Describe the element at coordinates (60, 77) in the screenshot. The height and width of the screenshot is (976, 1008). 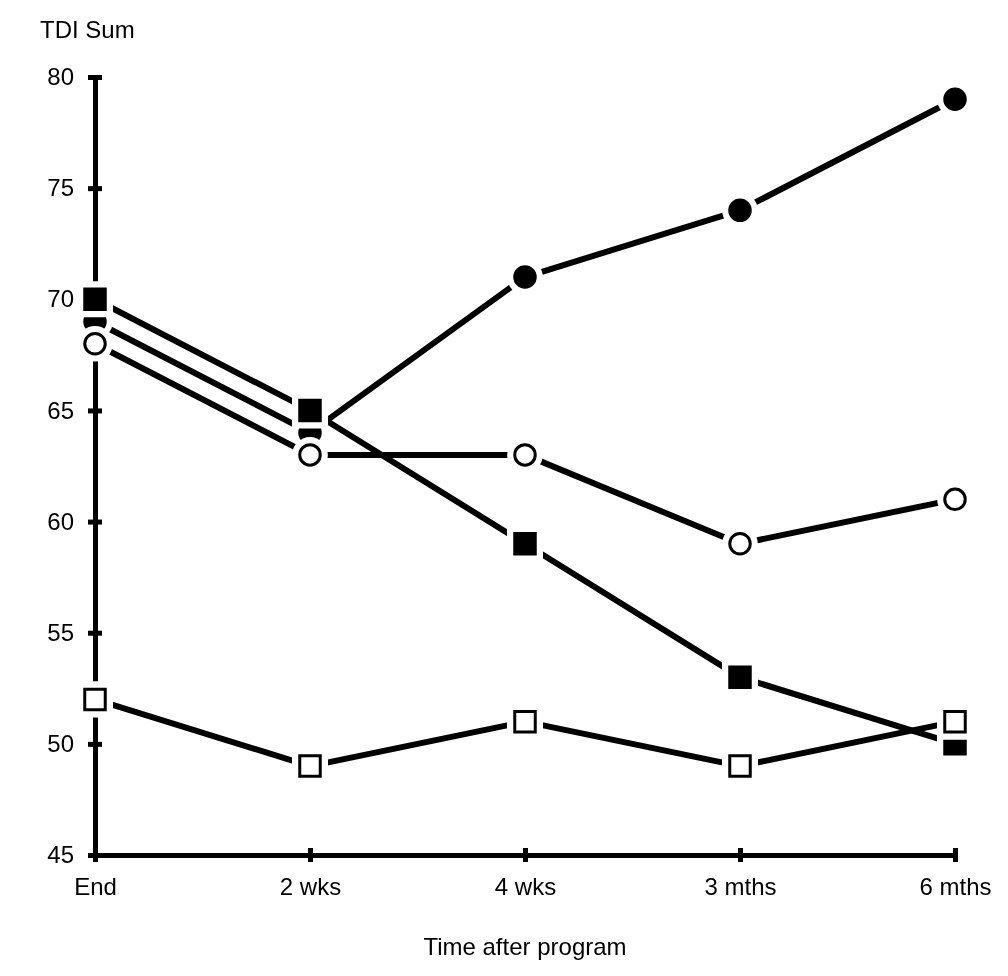
I see `y-tick-label: 80` at that location.